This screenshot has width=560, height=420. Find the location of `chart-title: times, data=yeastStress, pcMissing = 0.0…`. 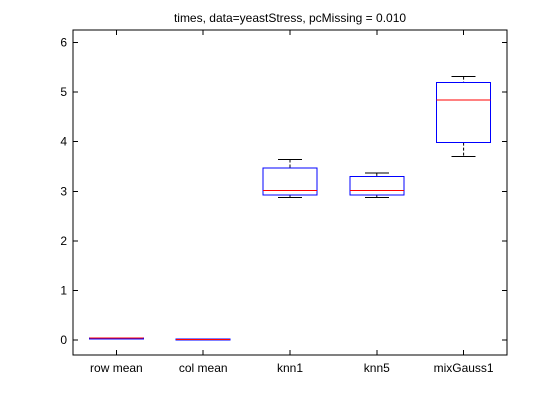

chart-title: times, data=yeastStress, pcMissing = 0.0… is located at coordinates (290, 18).